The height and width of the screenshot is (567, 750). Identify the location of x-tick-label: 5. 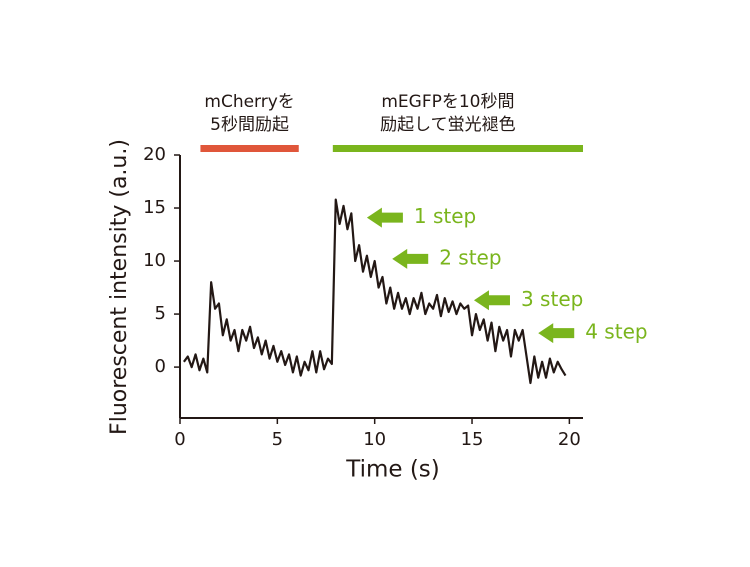
(277, 439).